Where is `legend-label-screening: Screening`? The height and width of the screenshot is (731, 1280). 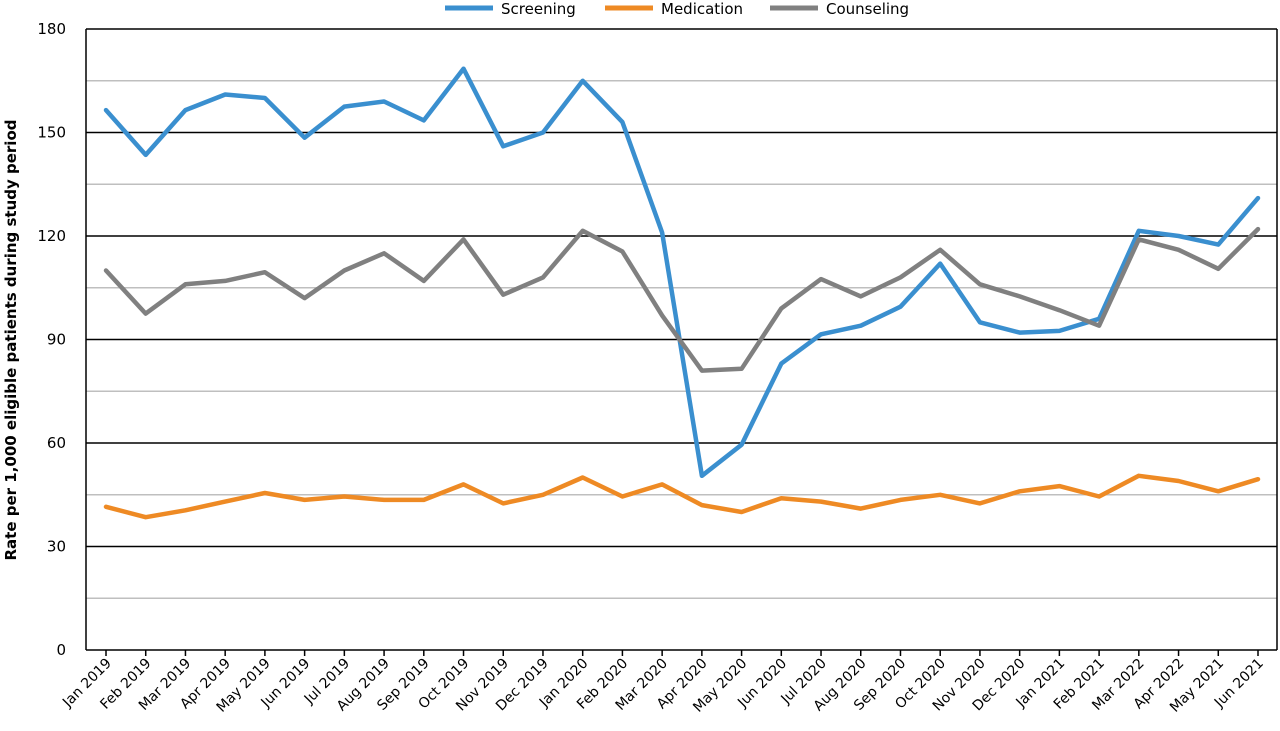 legend-label-screening: Screening is located at coordinates (538, 9).